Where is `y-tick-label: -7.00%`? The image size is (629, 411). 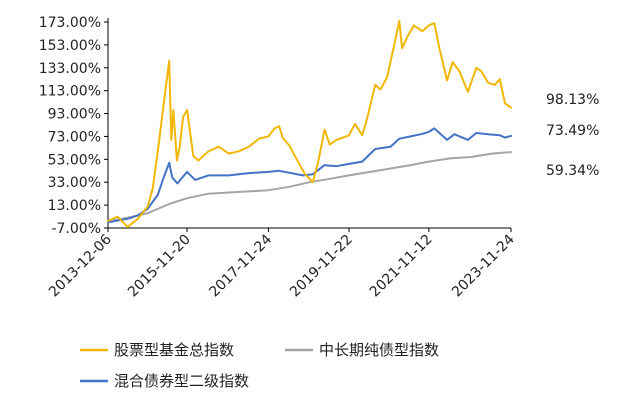
y-tick-label: -7.00% is located at coordinates (76, 229).